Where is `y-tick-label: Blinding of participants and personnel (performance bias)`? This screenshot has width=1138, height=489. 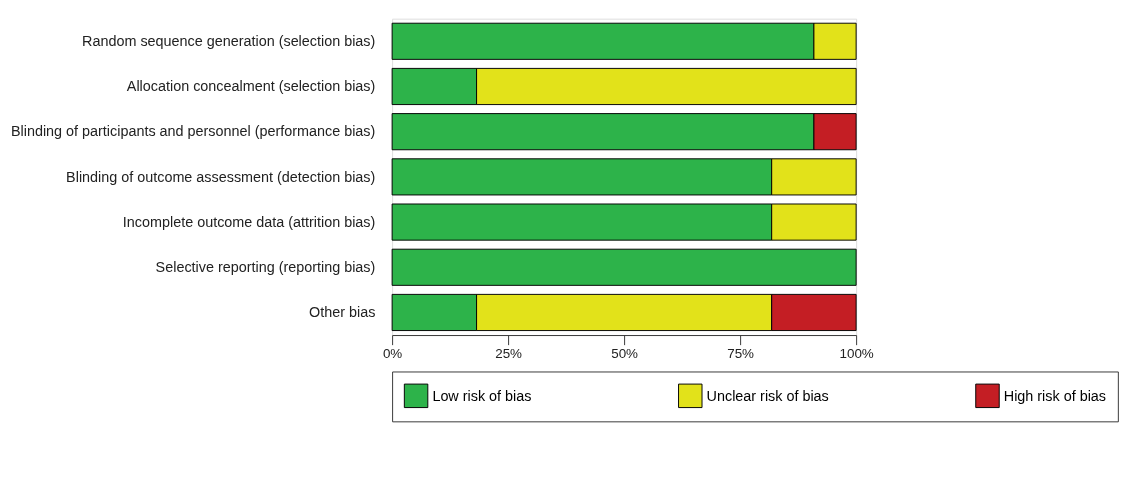 y-tick-label: Blinding of participants and personnel (performance bias) is located at coordinates (193, 131).